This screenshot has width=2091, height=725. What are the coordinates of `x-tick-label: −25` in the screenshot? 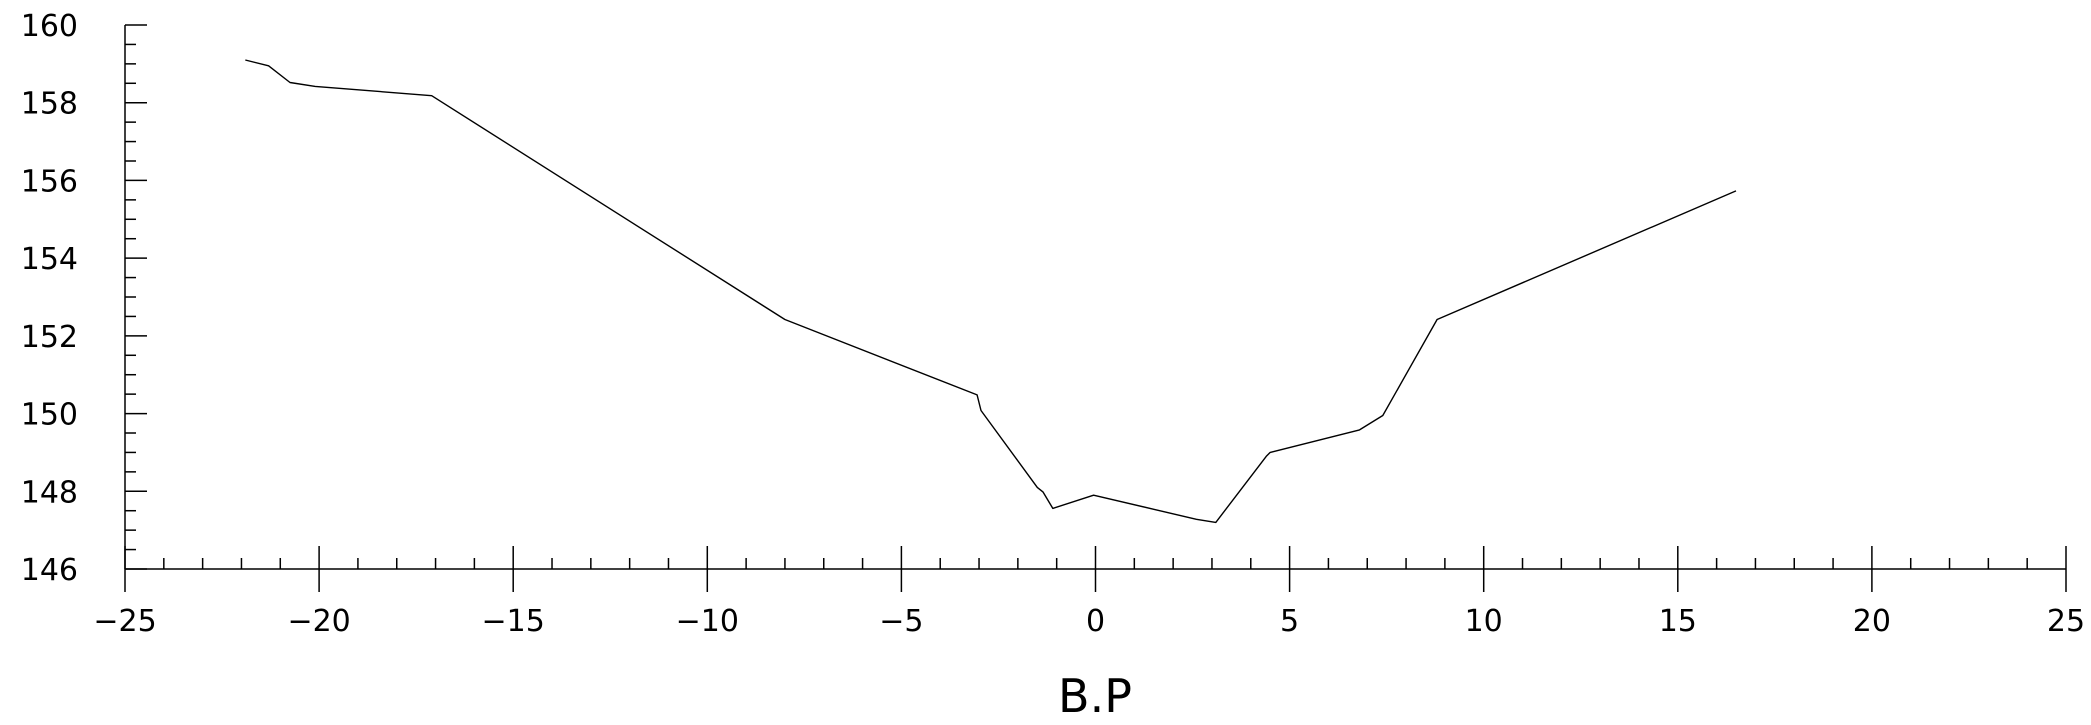 It's located at (124, 621).